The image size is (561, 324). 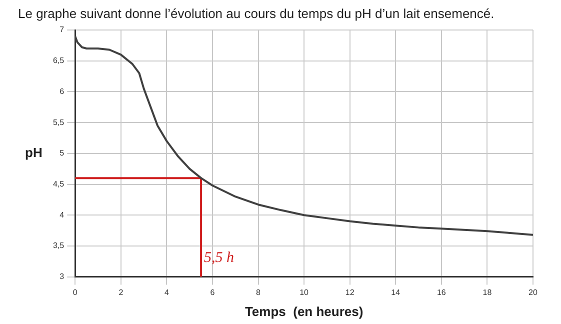 I want to click on y-tick-label: 3, so click(x=62, y=277).